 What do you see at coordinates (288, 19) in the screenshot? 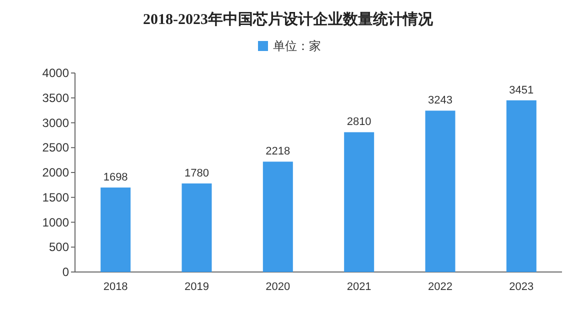
I see `chart-title: 2018-2023年中国芯片设计企业数量统计情况` at bounding box center [288, 19].